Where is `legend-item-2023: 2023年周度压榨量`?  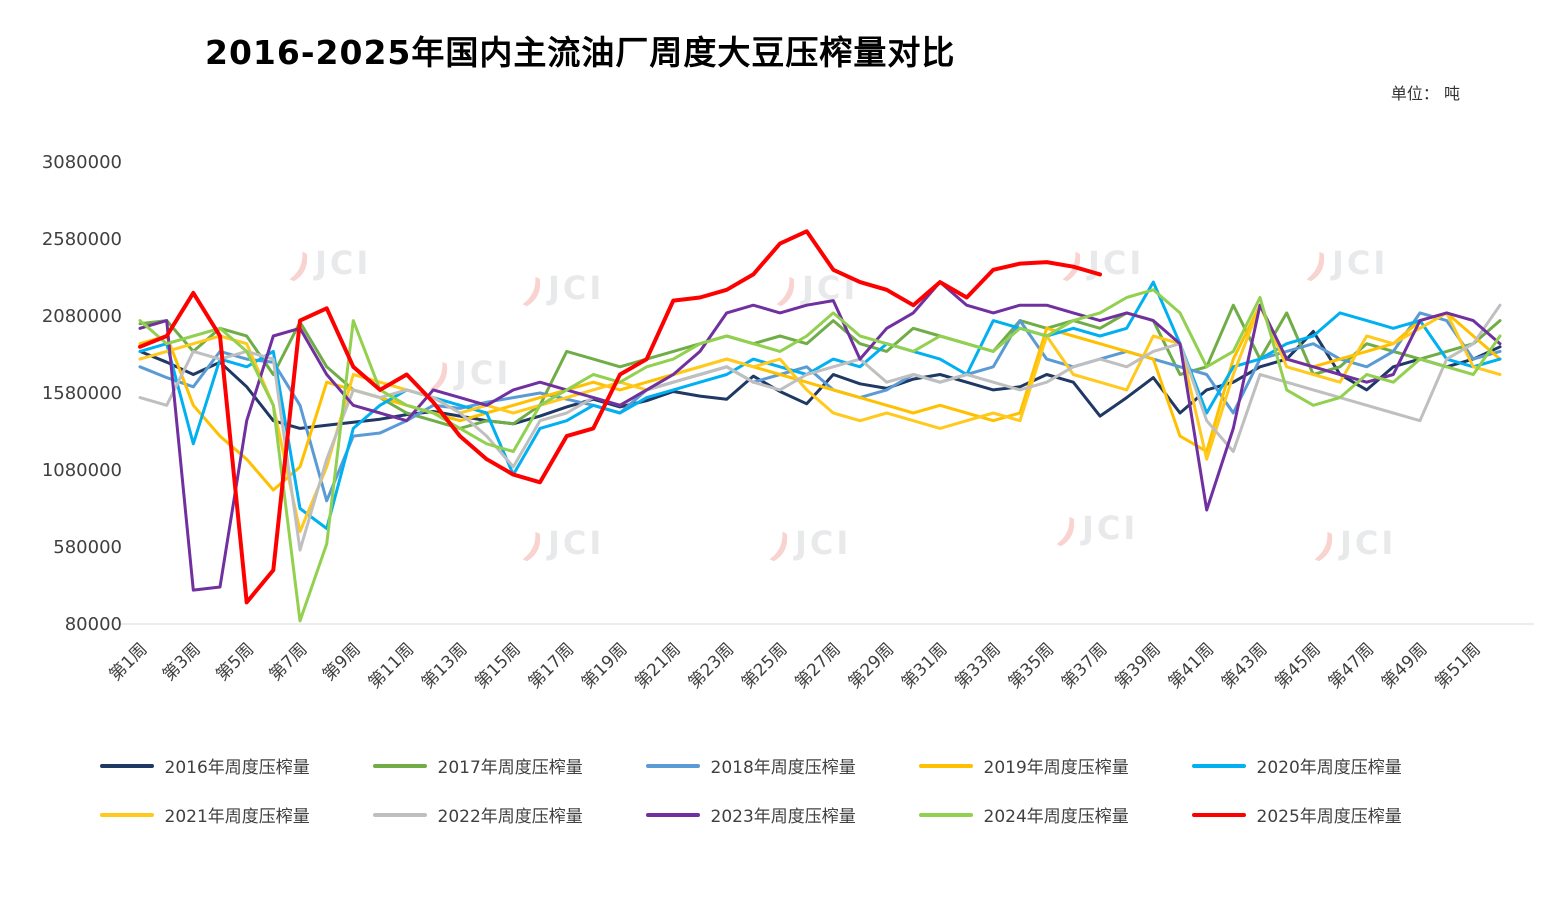 legend-item-2023: 2023年周度压榨量 is located at coordinates (750, 814).